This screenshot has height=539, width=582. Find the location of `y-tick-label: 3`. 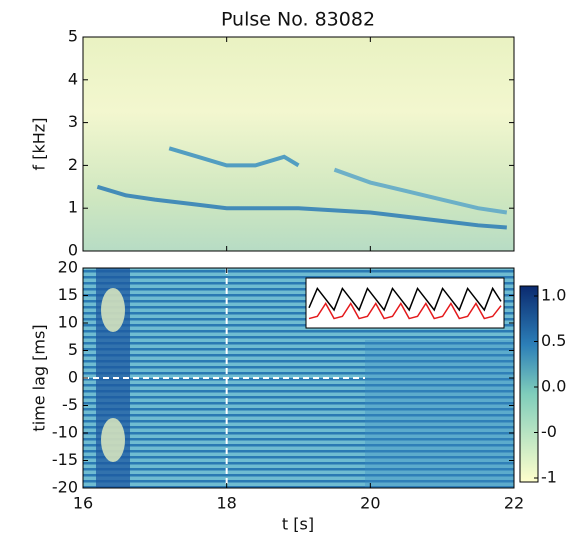

y-tick-label: 3 is located at coordinates (73, 121).